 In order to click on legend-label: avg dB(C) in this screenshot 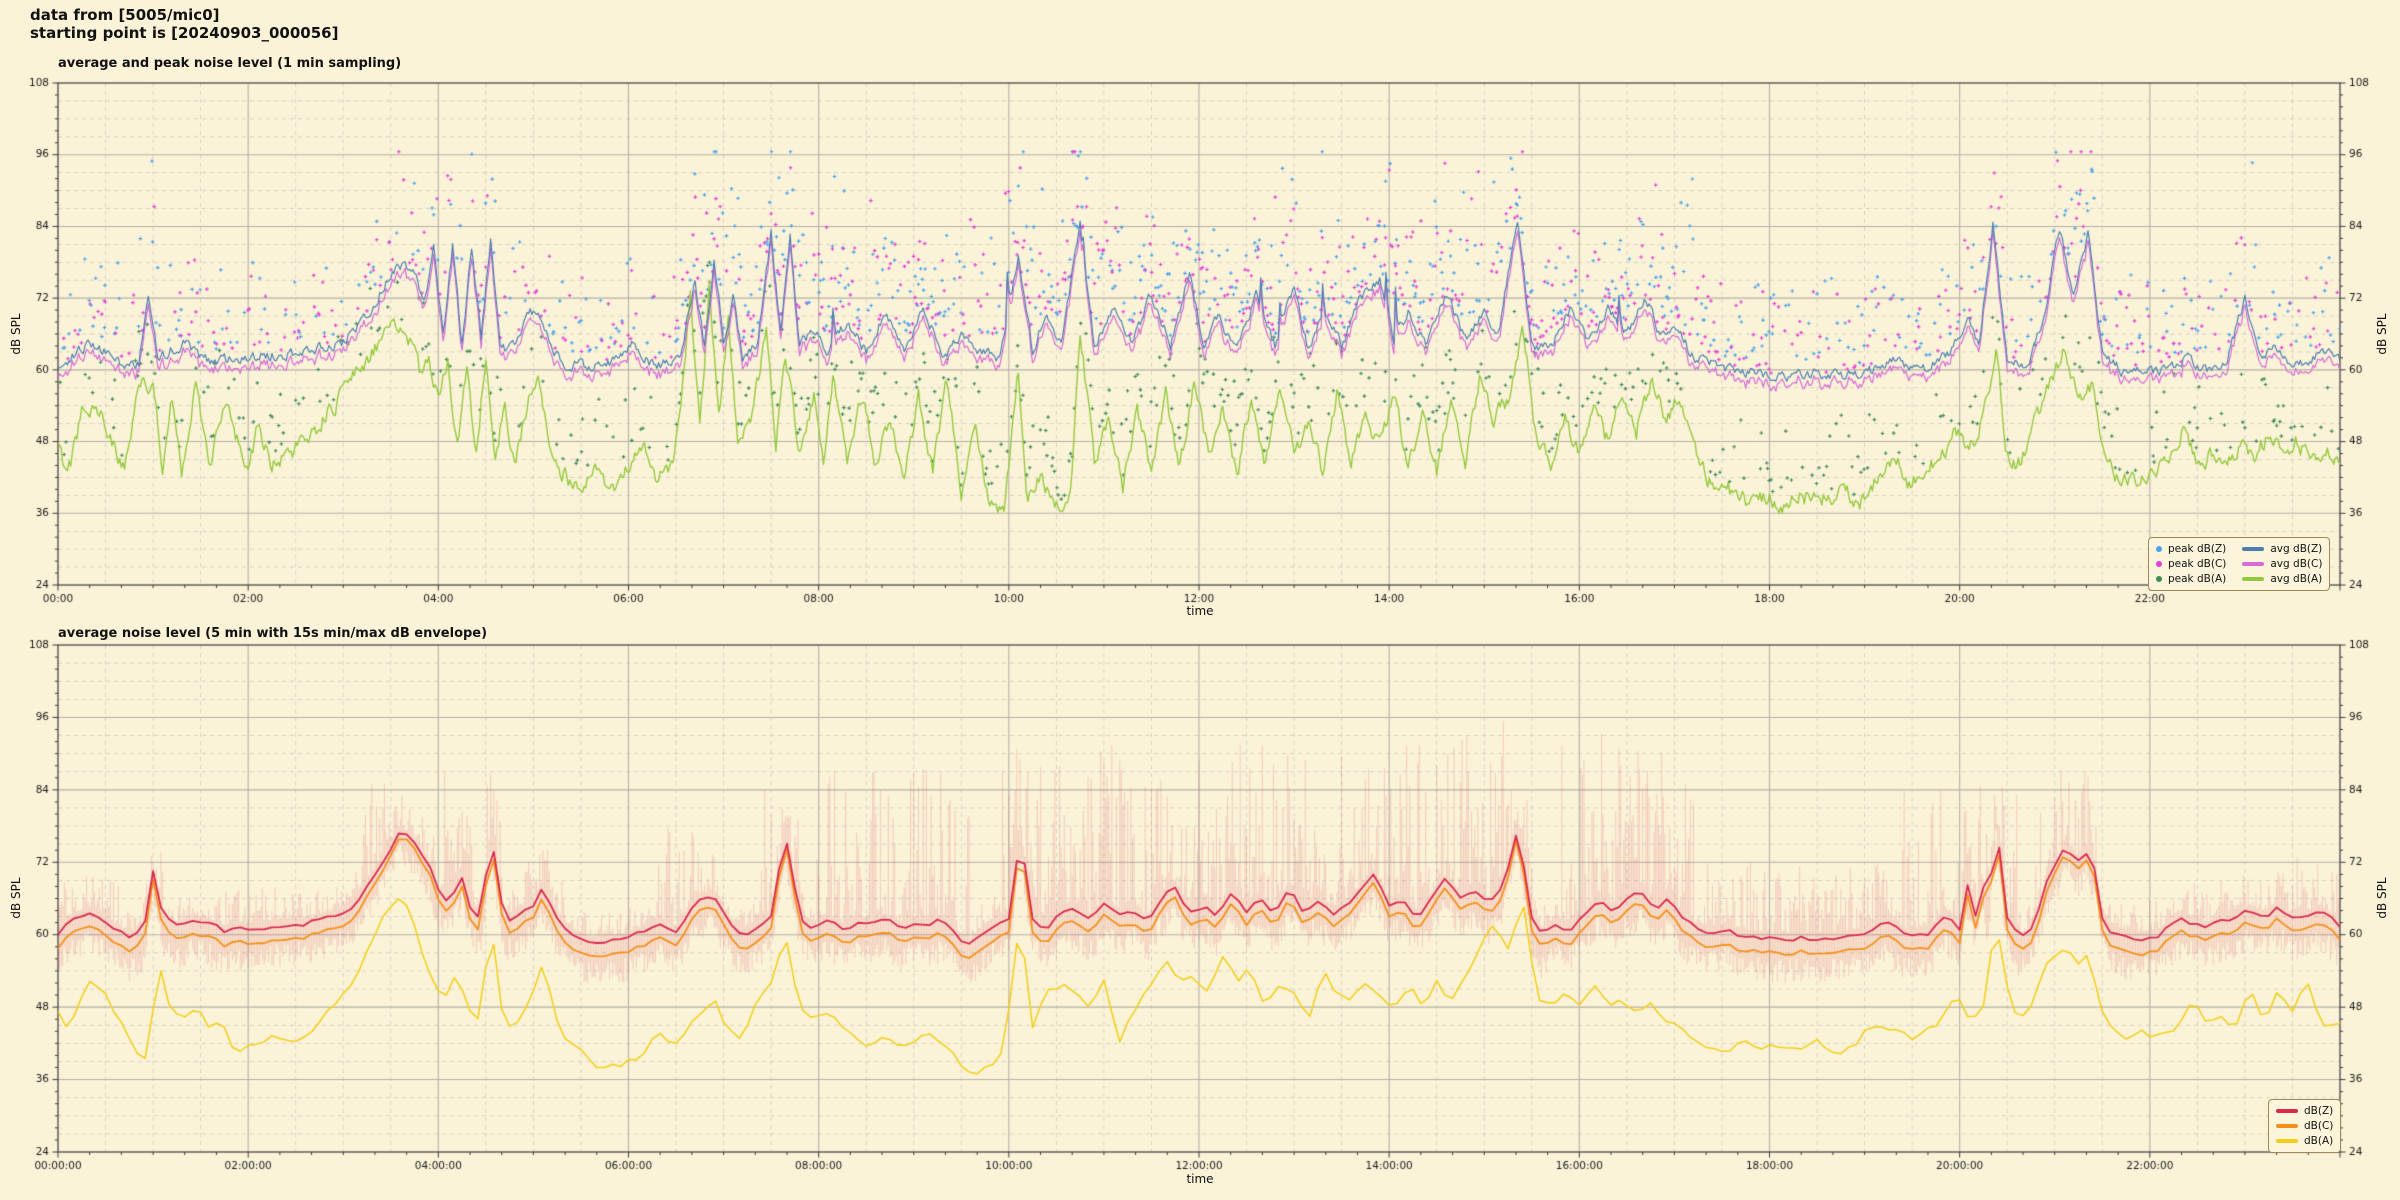, I will do `click(2296, 564)`.